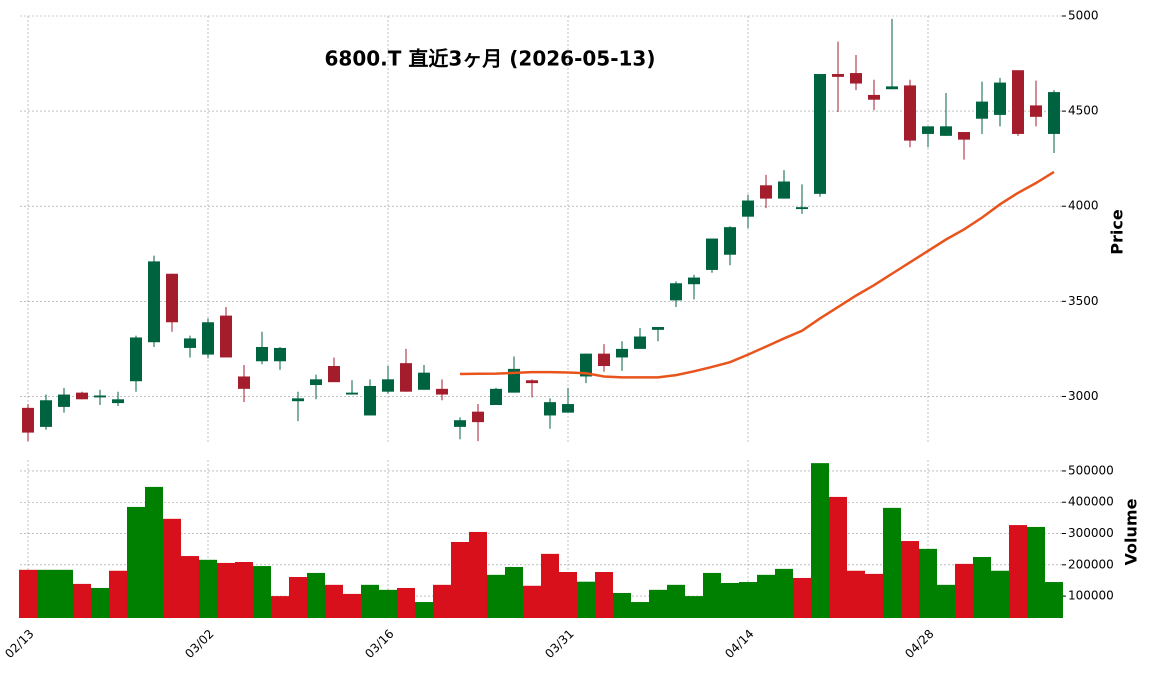 This screenshot has height=675, width=1152. I want to click on x-tick-label: 04/14, so click(739, 644).